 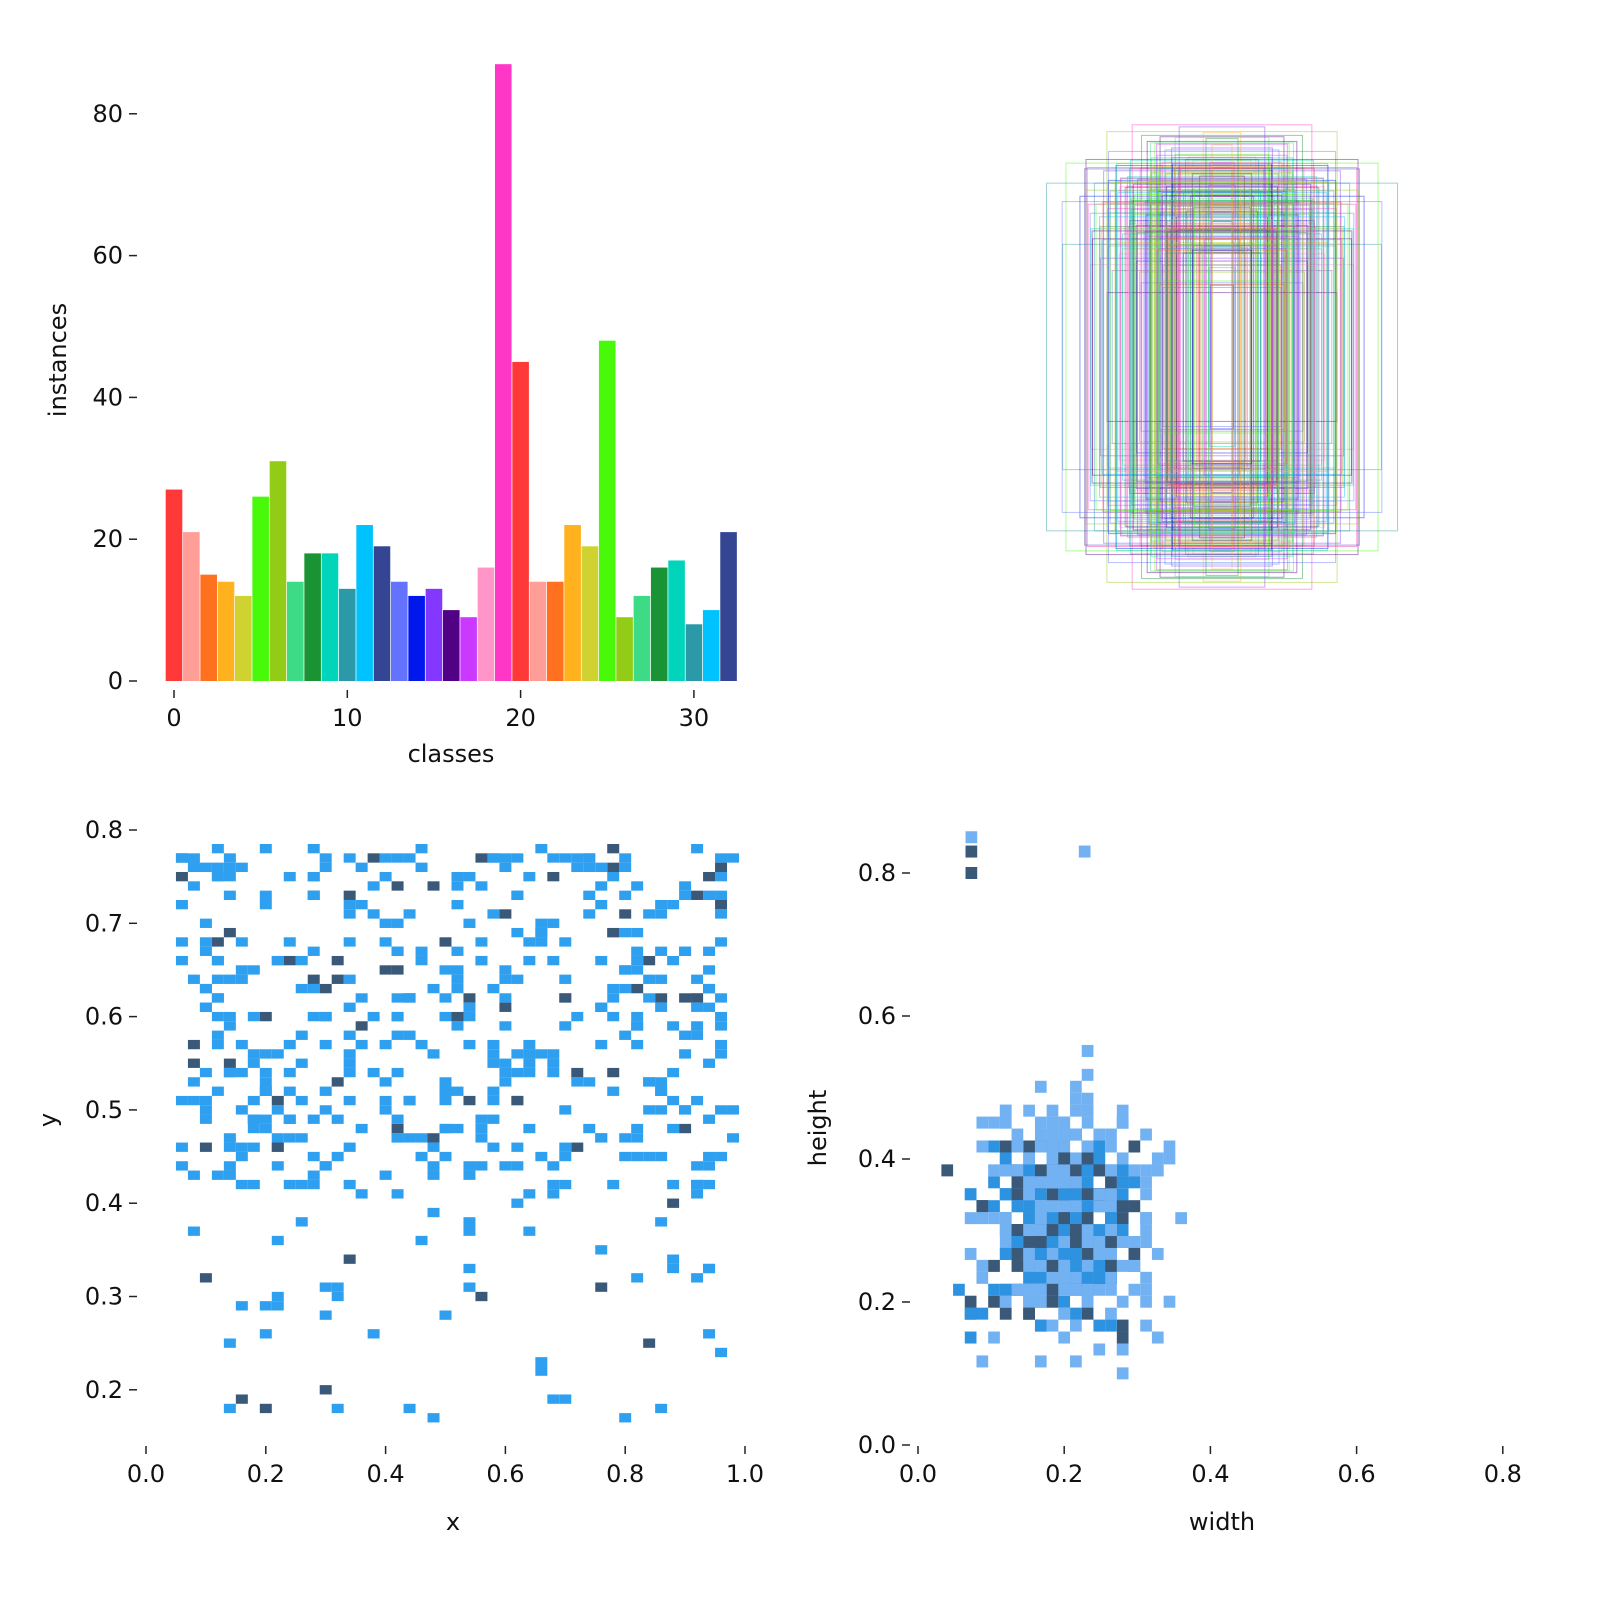 What do you see at coordinates (107, 397) in the screenshot?
I see `bar-y-tick-label: 40` at bounding box center [107, 397].